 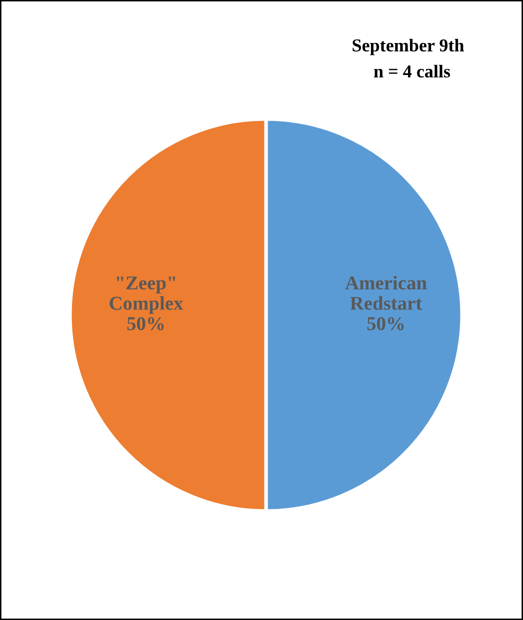 What do you see at coordinates (147, 295) in the screenshot?
I see `slice-label: "Zeep" Complex` at bounding box center [147, 295].